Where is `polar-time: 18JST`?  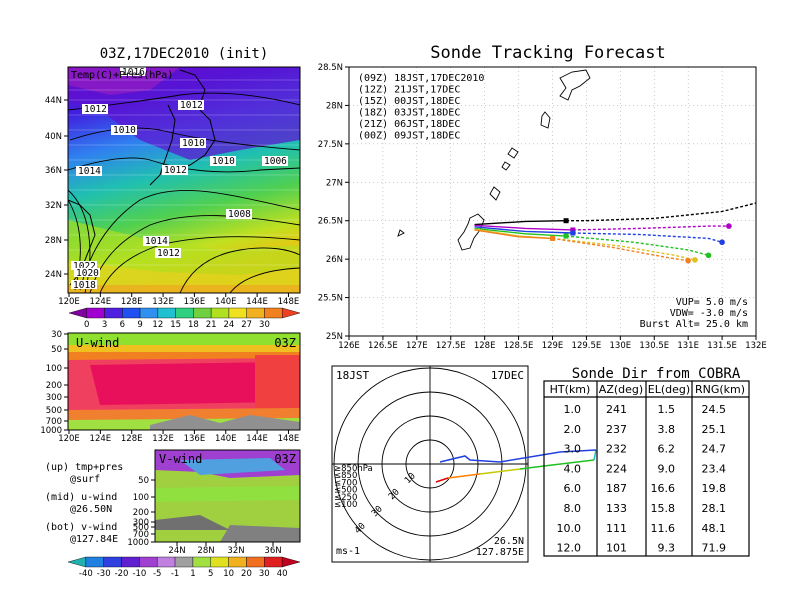
polar-time: 18JST is located at coordinates (352, 375).